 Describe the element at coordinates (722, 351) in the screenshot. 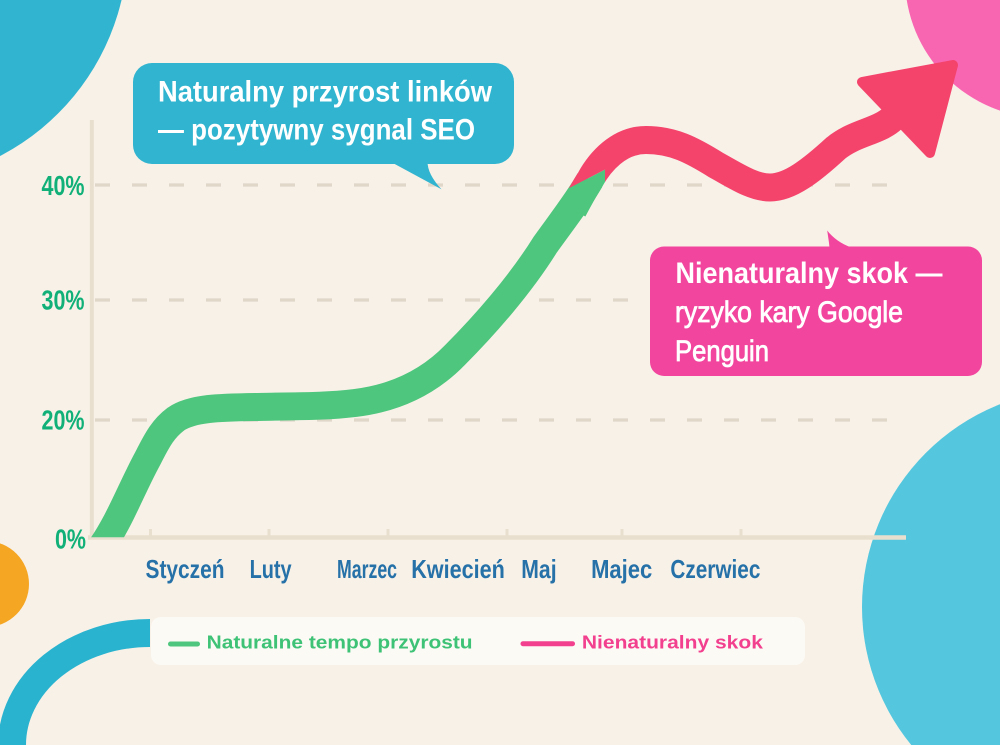

I see `svg-text: Penguin` at that location.